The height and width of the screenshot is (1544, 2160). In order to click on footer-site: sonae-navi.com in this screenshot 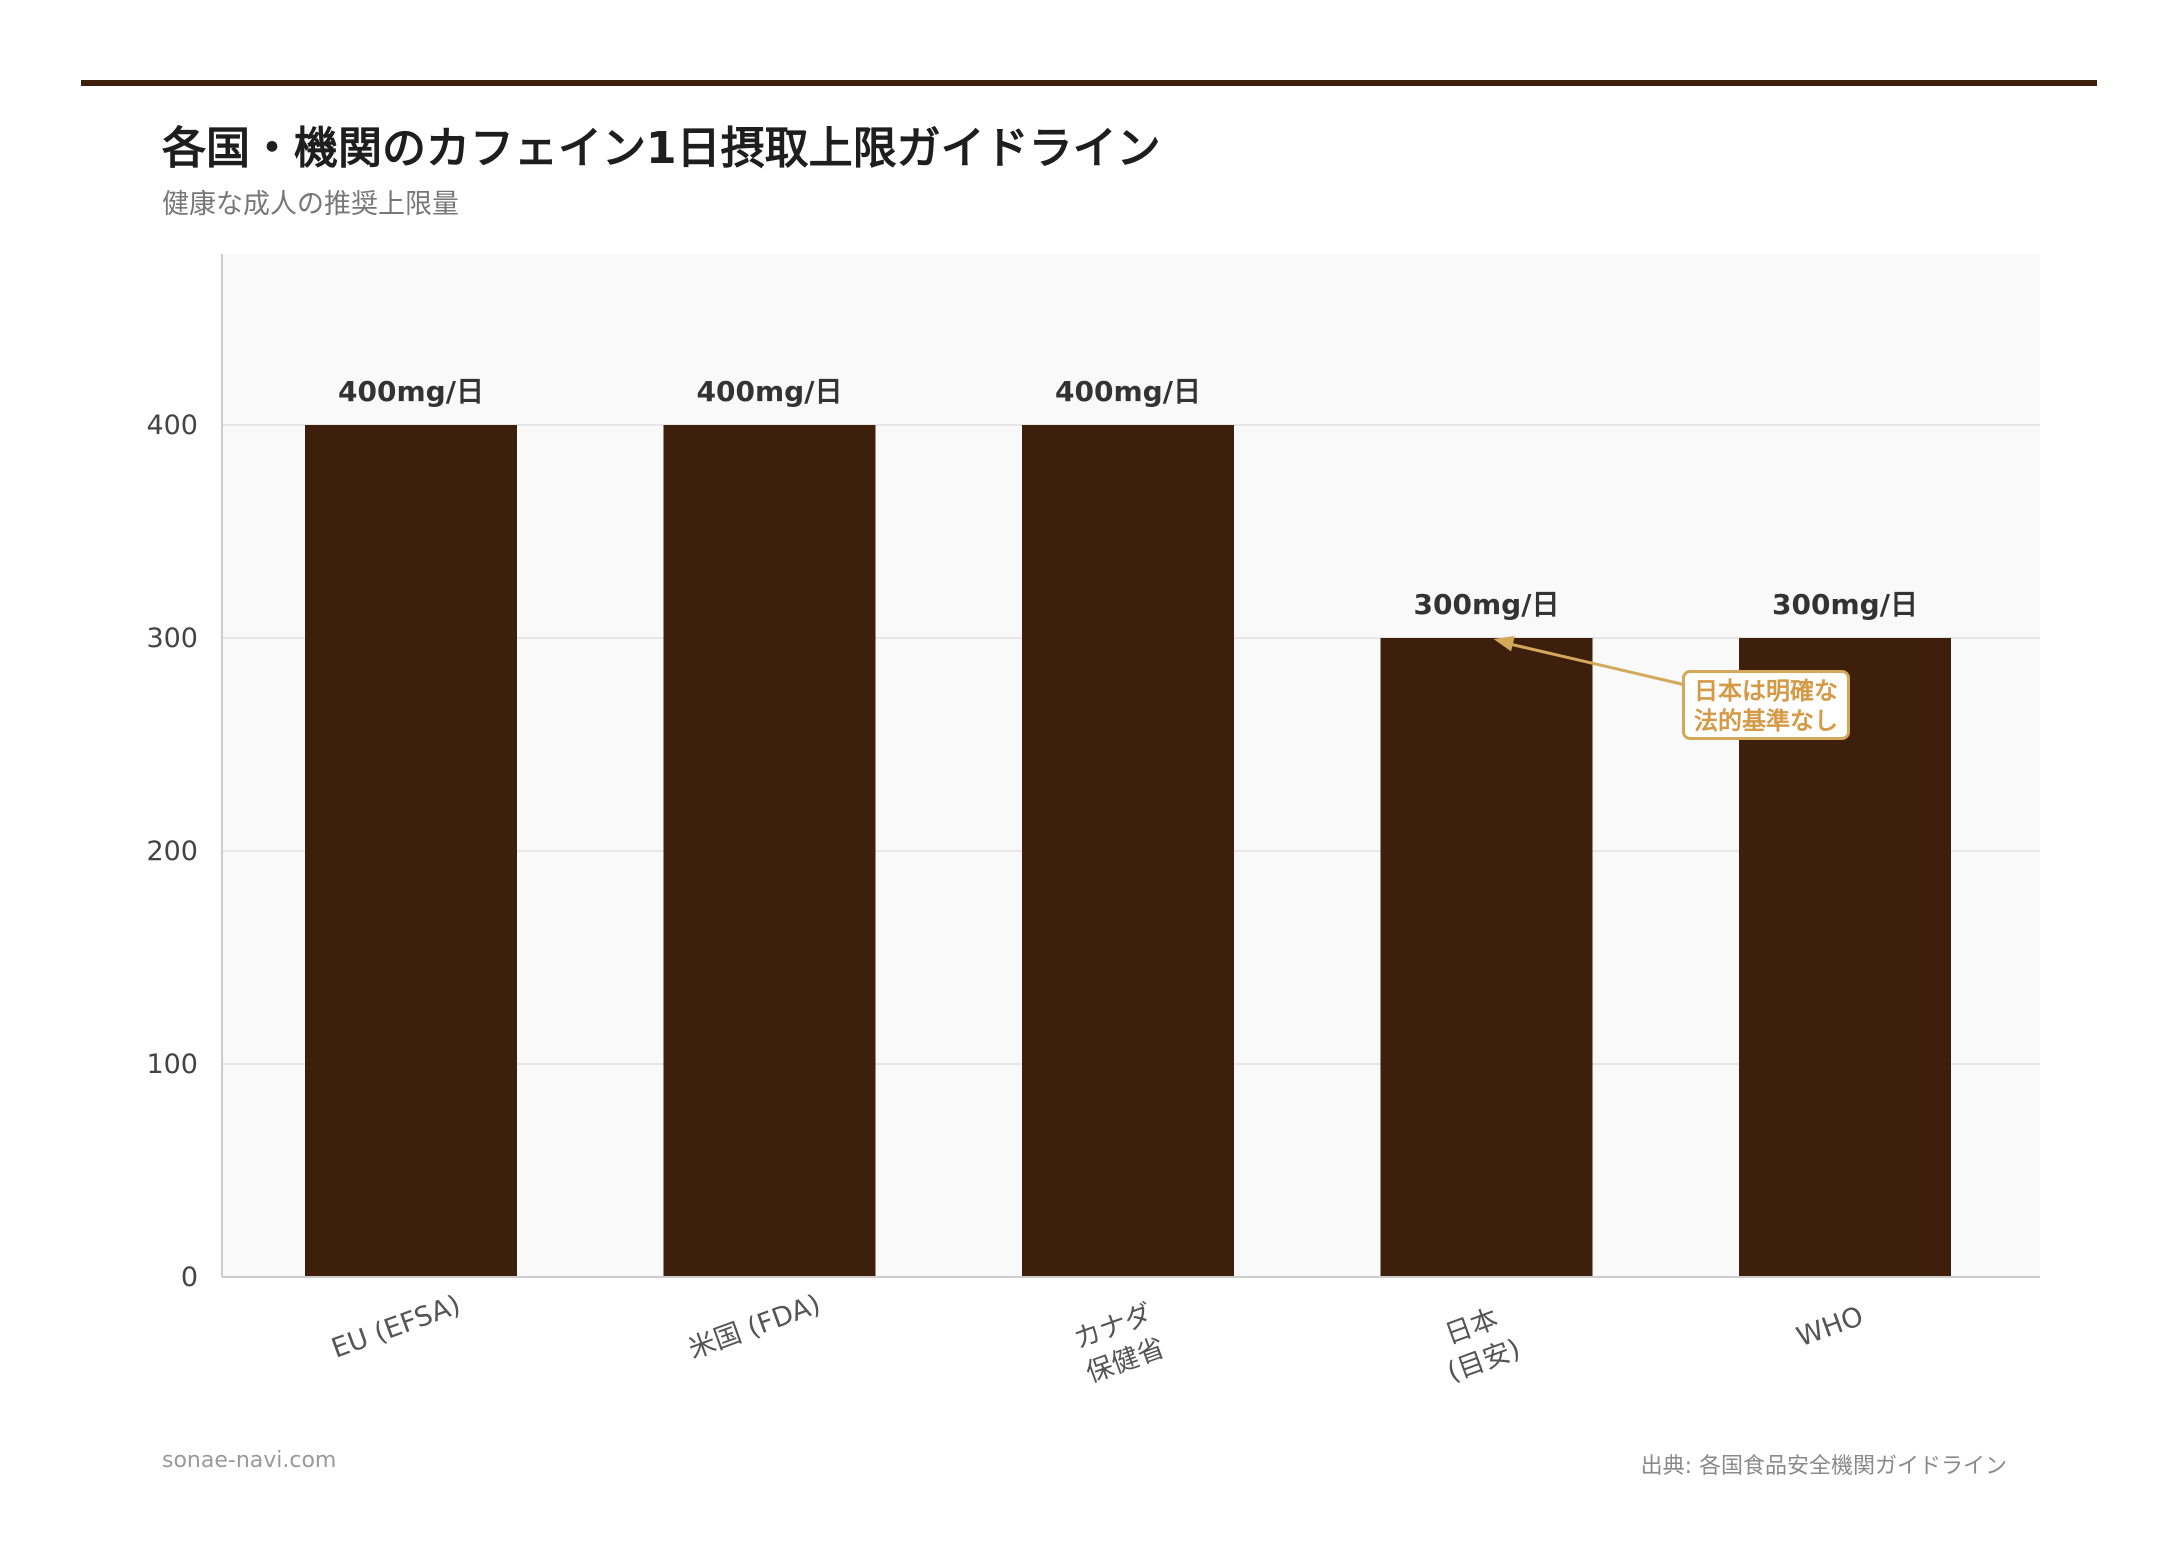, I will do `click(249, 1460)`.